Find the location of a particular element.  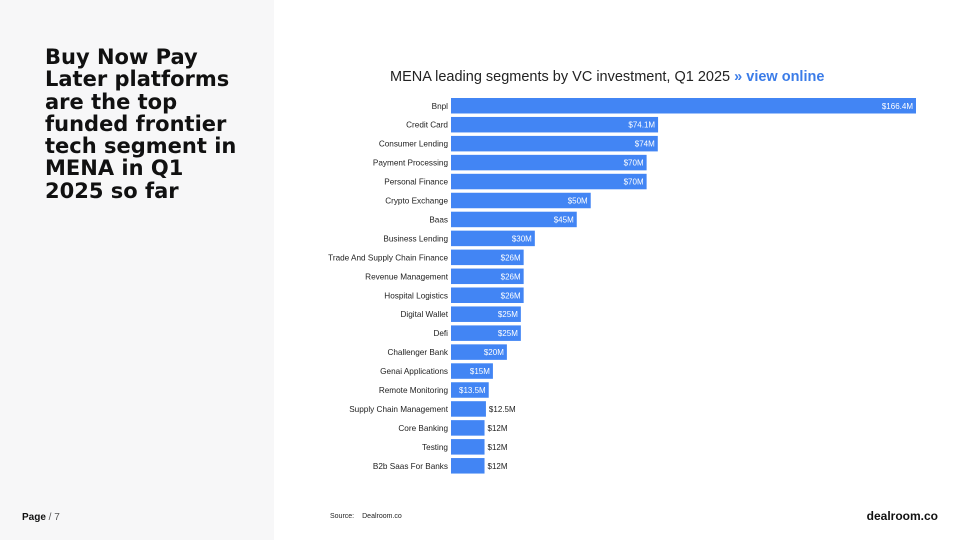

page-number: Page / 7 is located at coordinates (41, 517).